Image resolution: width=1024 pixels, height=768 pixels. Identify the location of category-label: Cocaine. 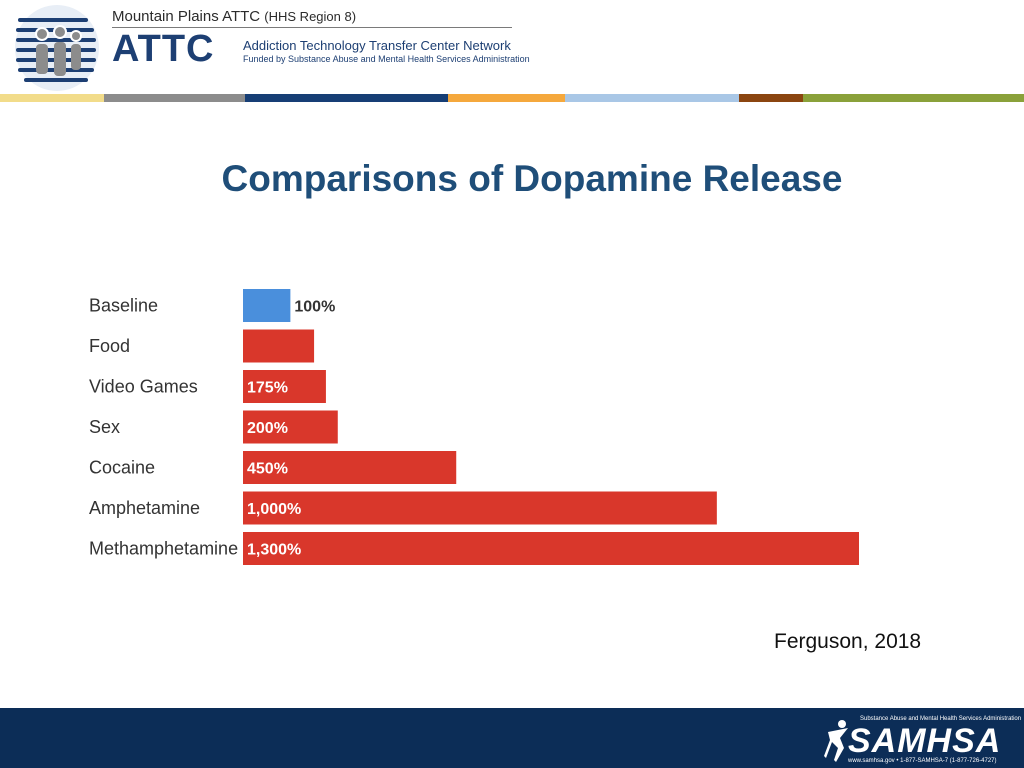
(122, 468).